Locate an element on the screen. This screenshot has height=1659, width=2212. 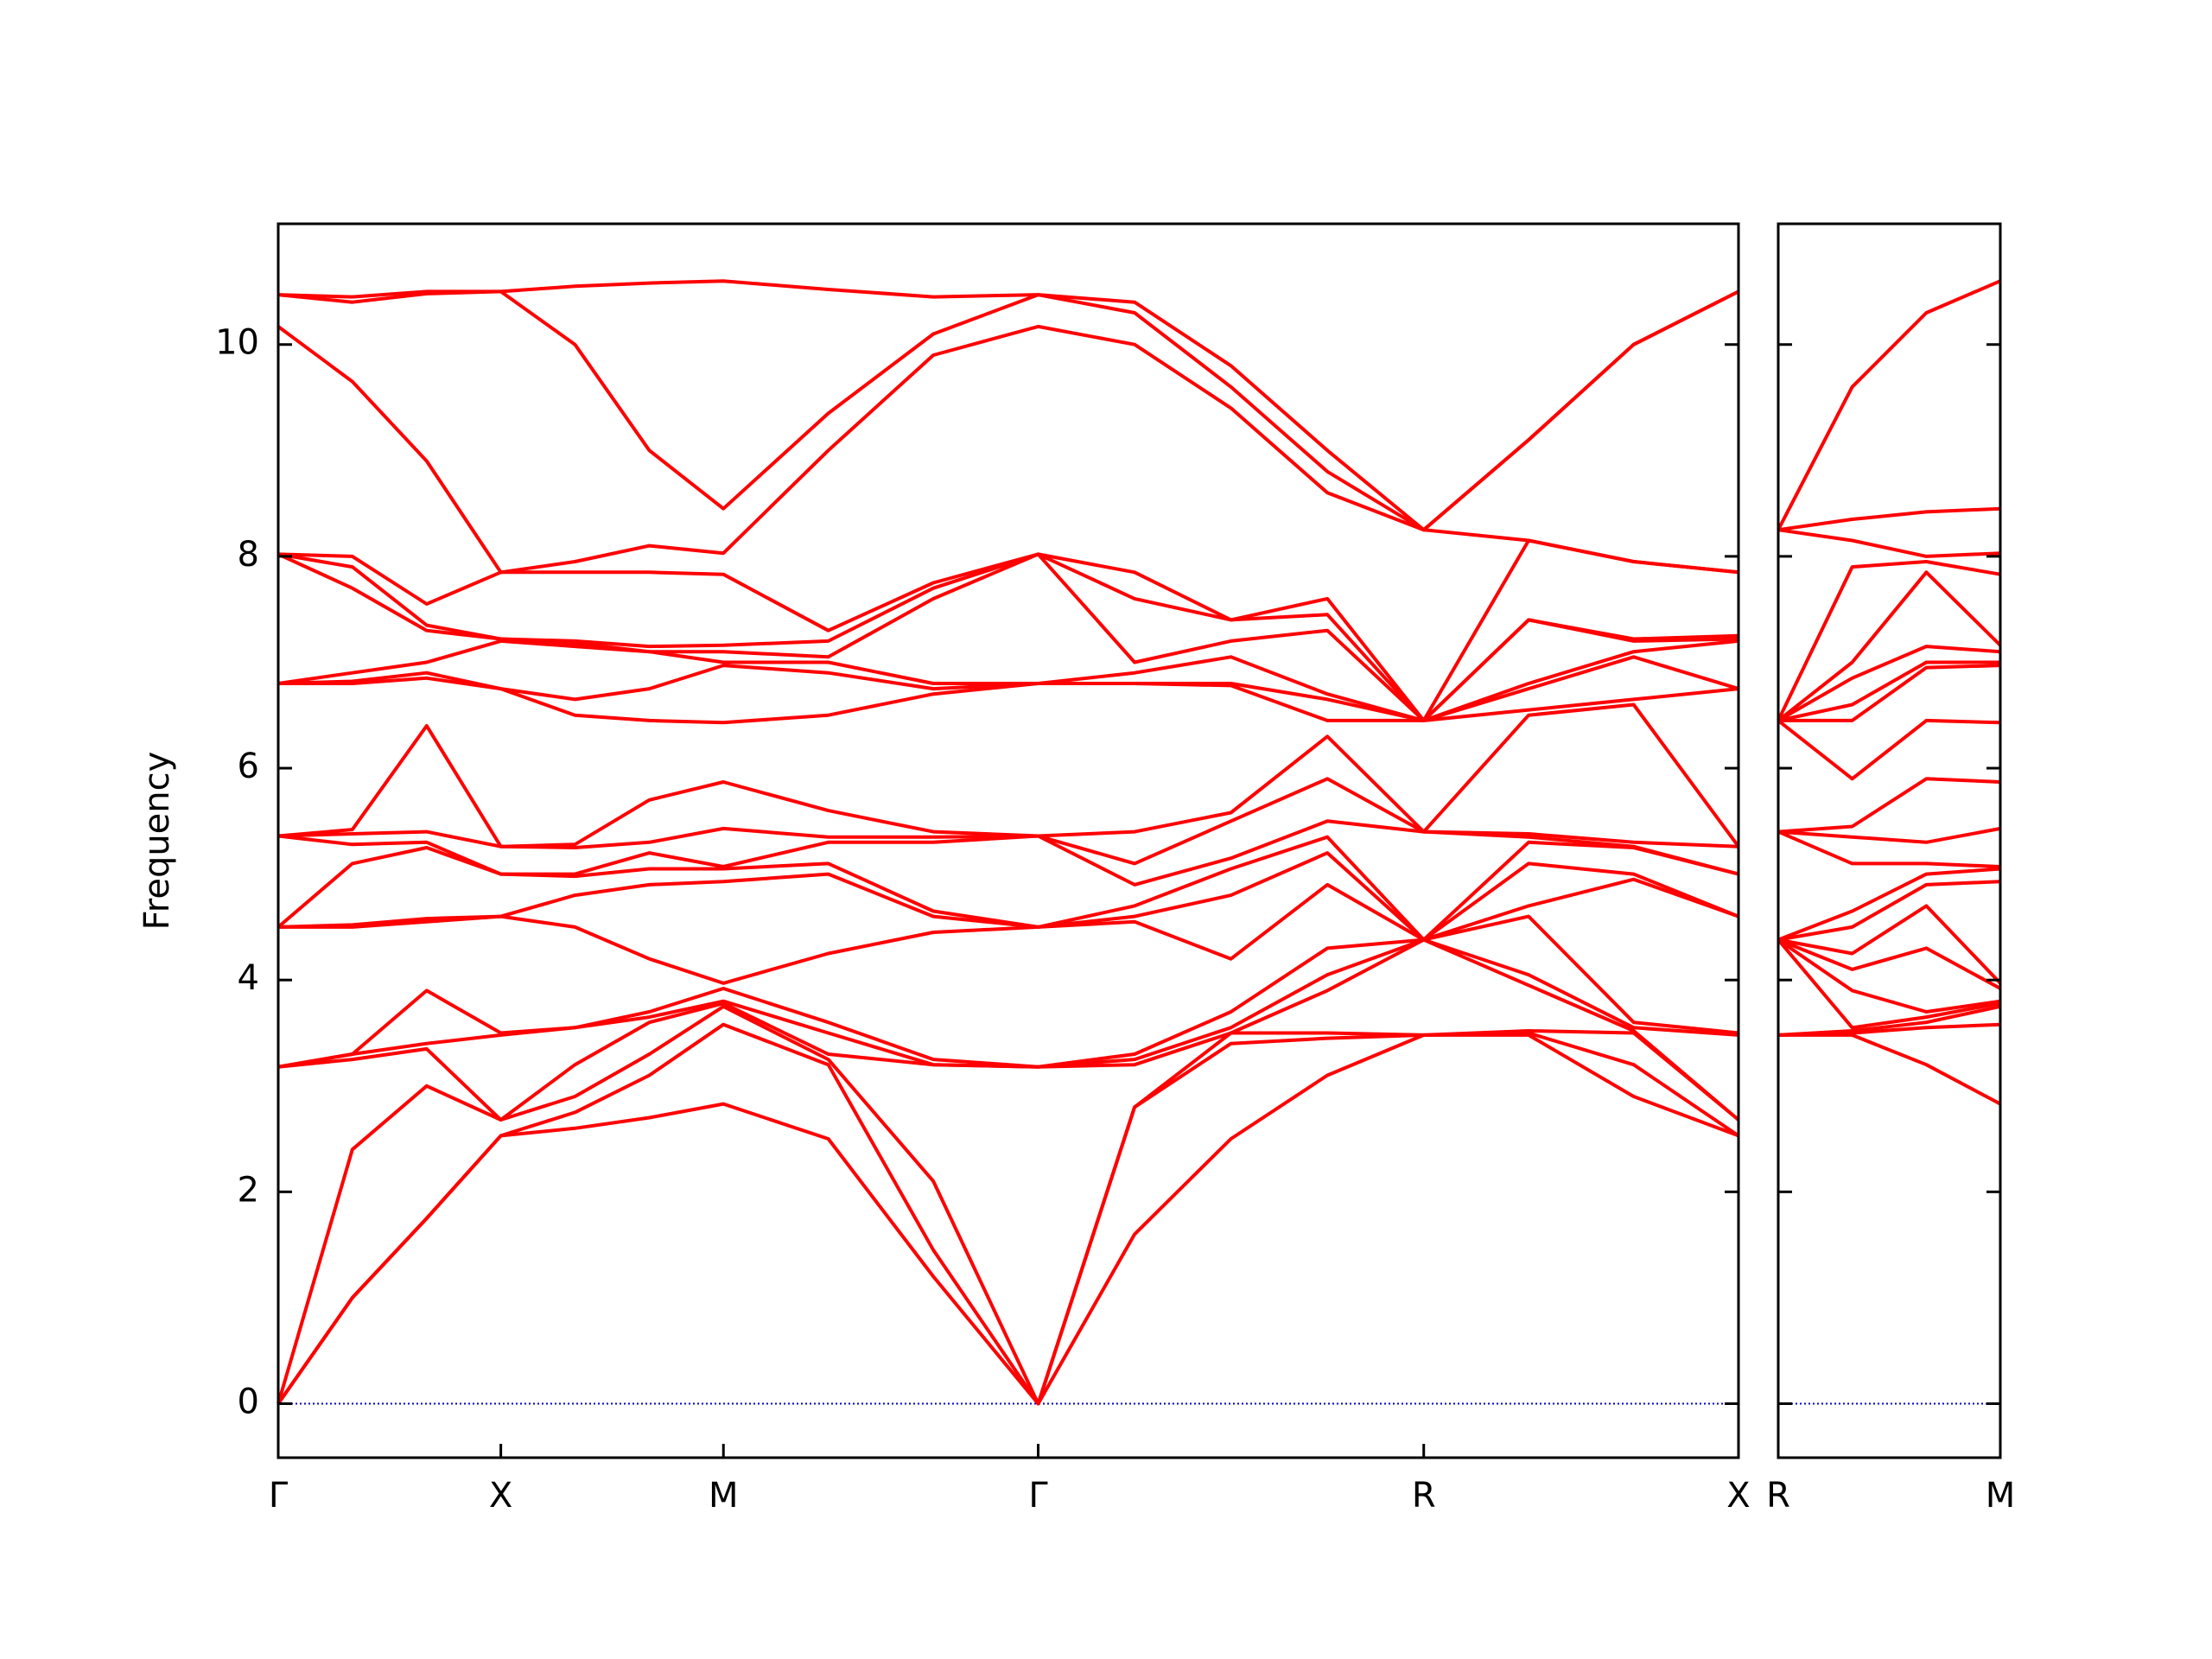
y-tick-label: 4 is located at coordinates (248, 978).